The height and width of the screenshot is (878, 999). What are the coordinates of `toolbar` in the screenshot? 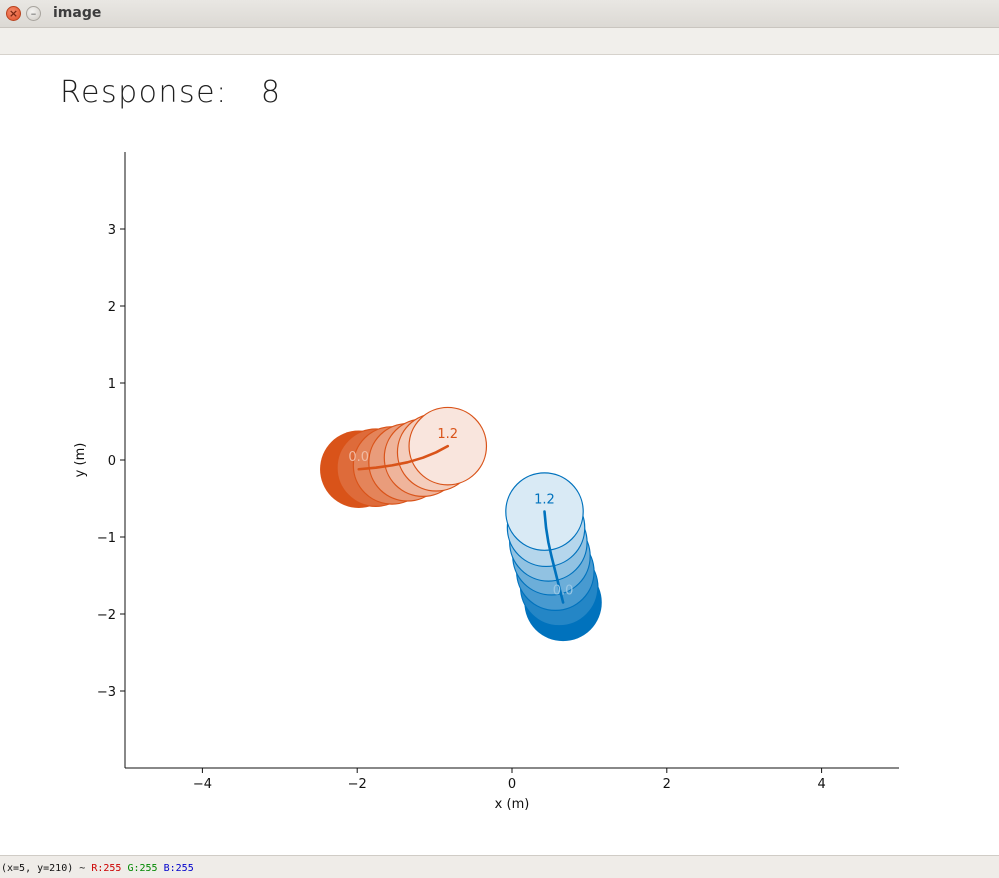 It's located at (499, 41).